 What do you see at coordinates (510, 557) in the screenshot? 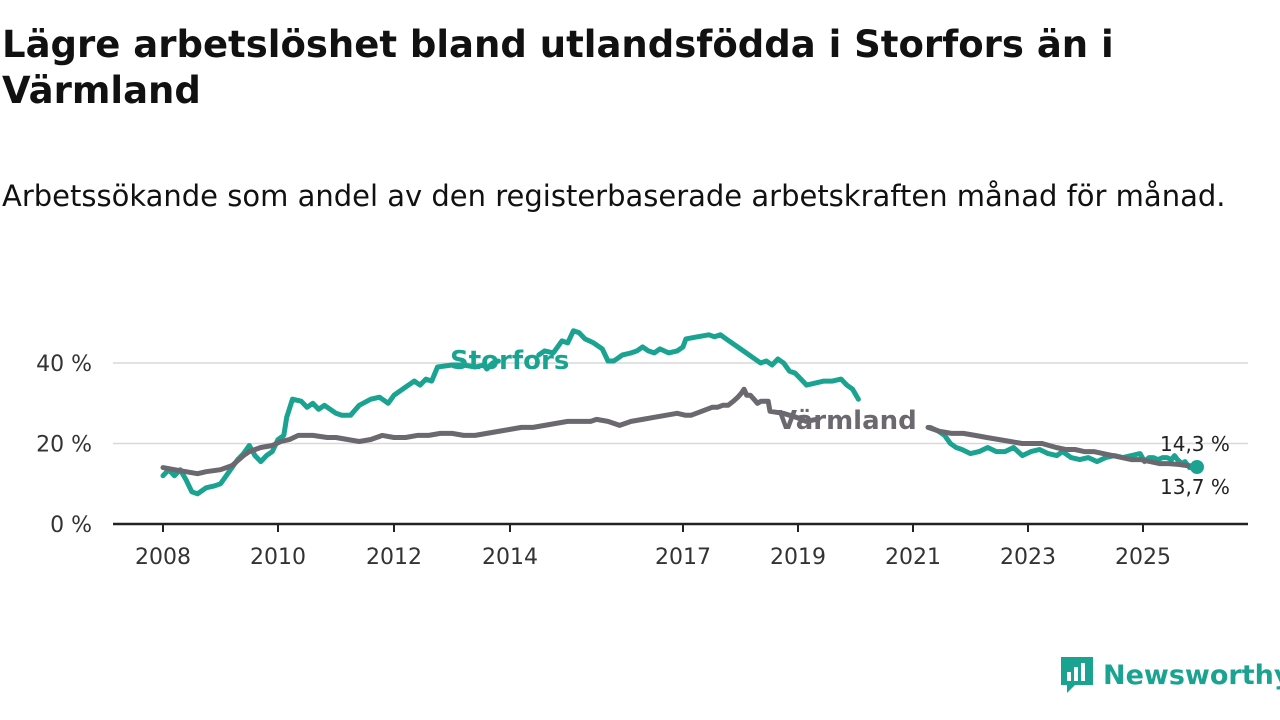
I see `x-tick-label: 2014` at bounding box center [510, 557].